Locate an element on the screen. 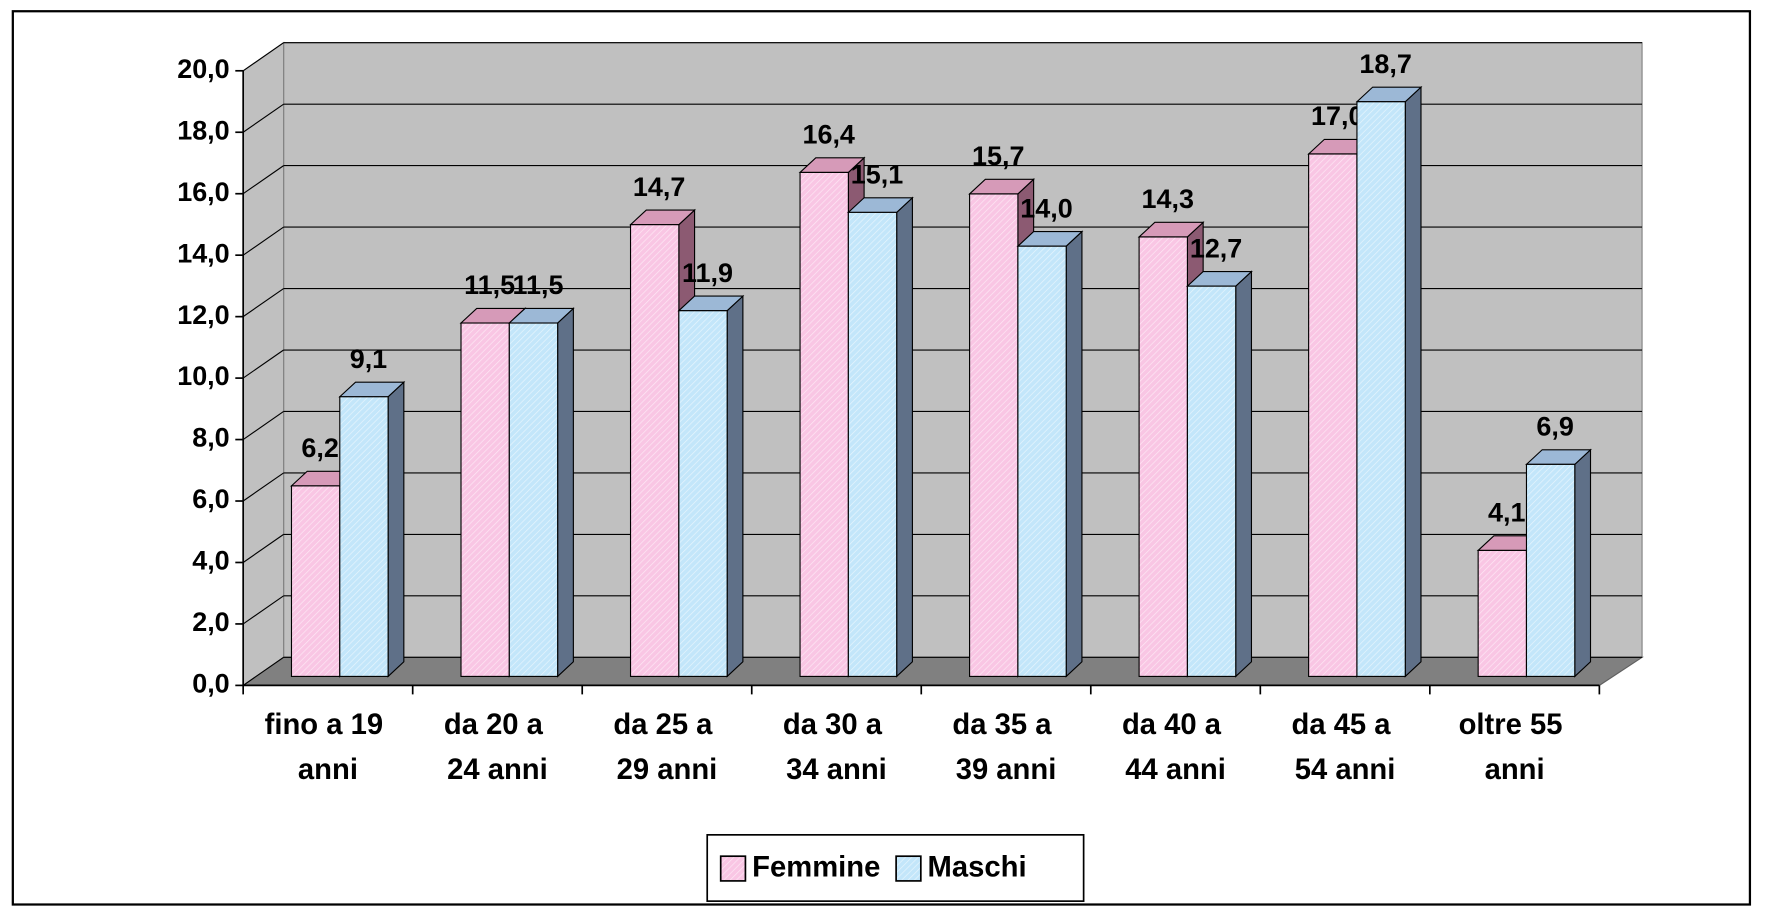 The height and width of the screenshot is (909, 1765). y-tick-label: 6,0 is located at coordinates (210, 499).